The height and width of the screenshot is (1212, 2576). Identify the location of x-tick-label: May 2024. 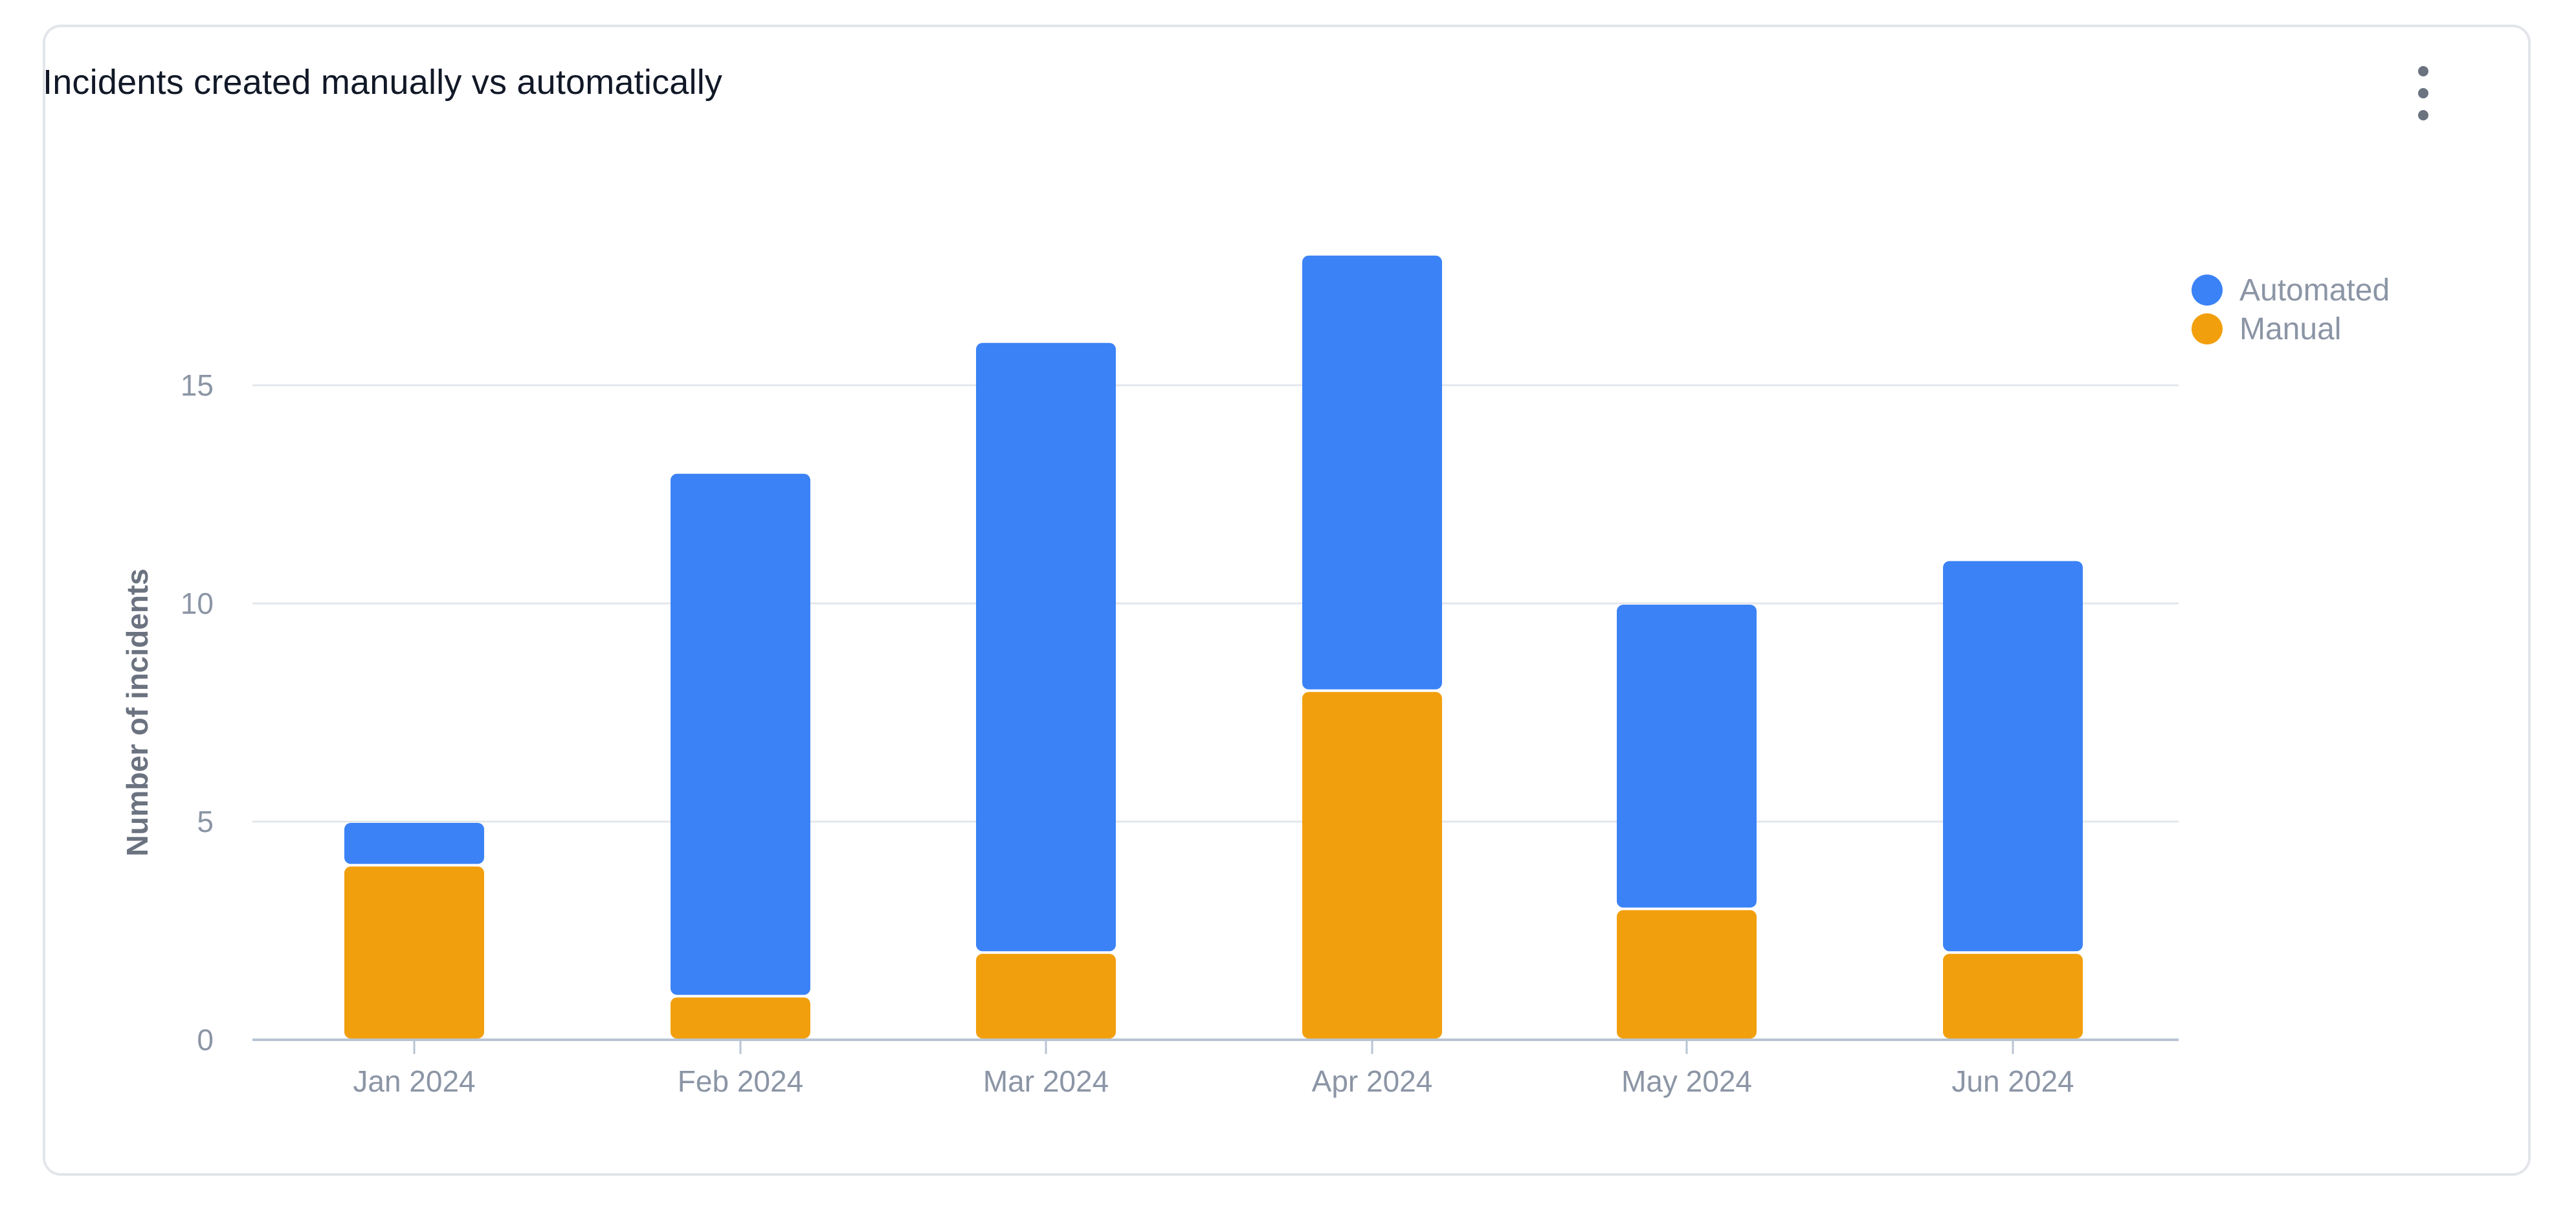
(1686, 1081).